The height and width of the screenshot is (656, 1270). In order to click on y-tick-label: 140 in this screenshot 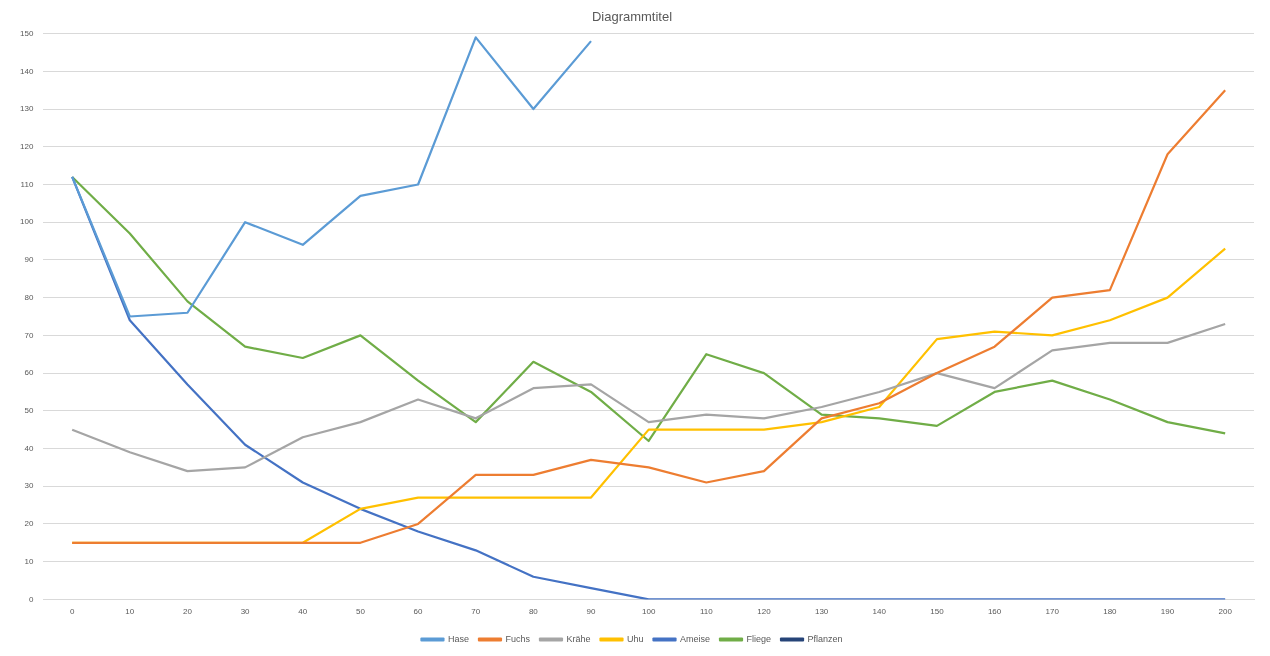, I will do `click(26, 71)`.